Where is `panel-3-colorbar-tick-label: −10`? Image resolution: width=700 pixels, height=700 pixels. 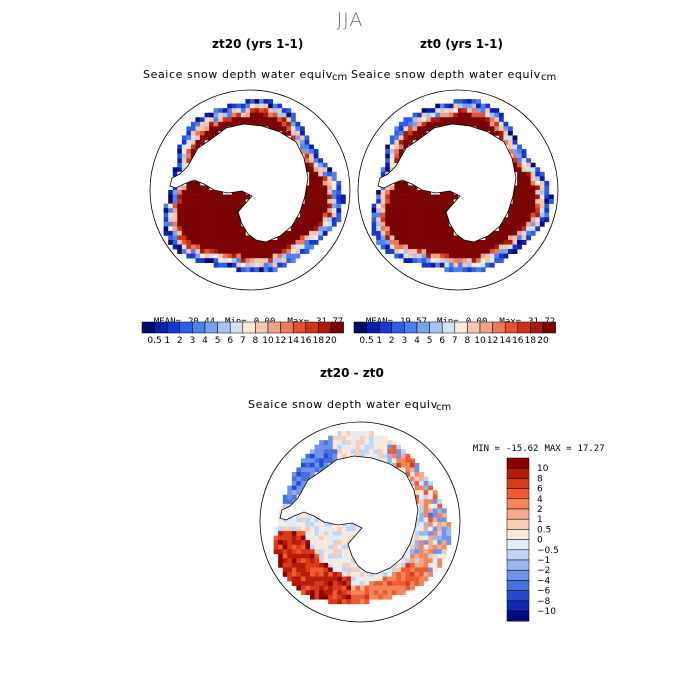 panel-3-colorbar-tick-label: −10 is located at coordinates (546, 612).